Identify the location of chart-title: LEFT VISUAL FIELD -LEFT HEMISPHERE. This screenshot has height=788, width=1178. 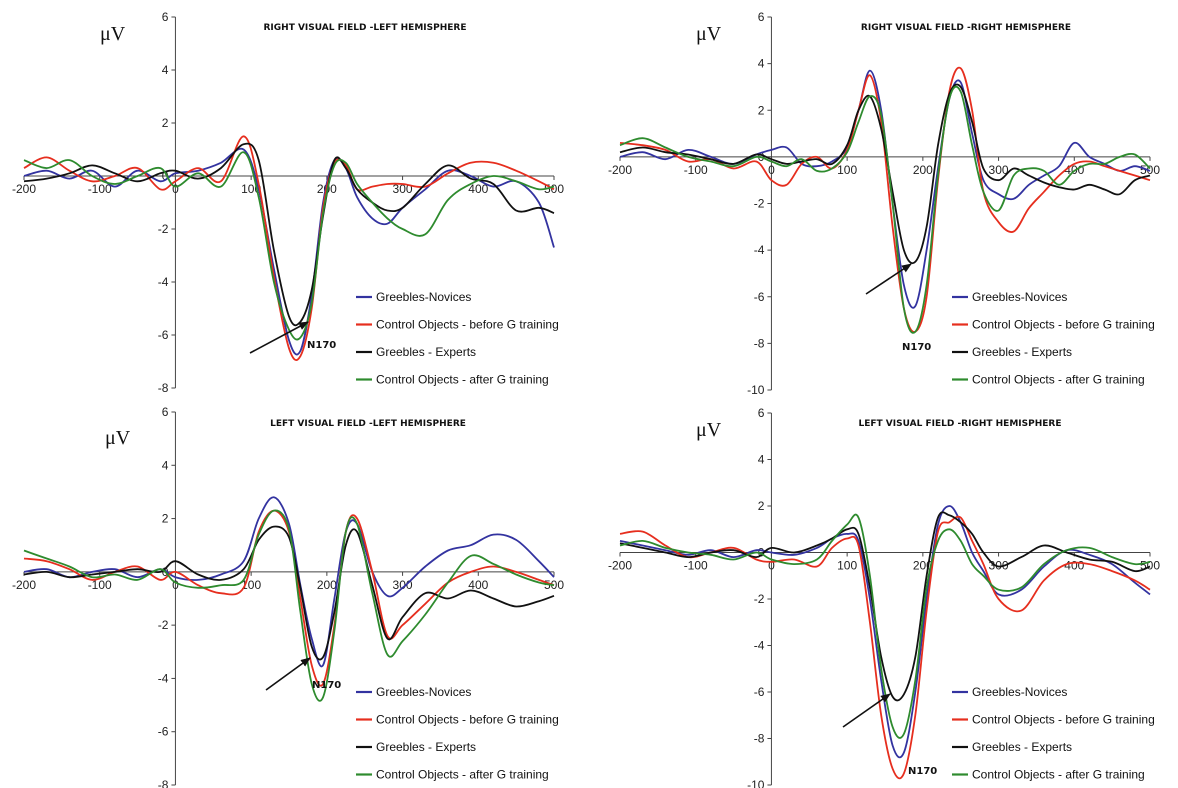
(368, 424).